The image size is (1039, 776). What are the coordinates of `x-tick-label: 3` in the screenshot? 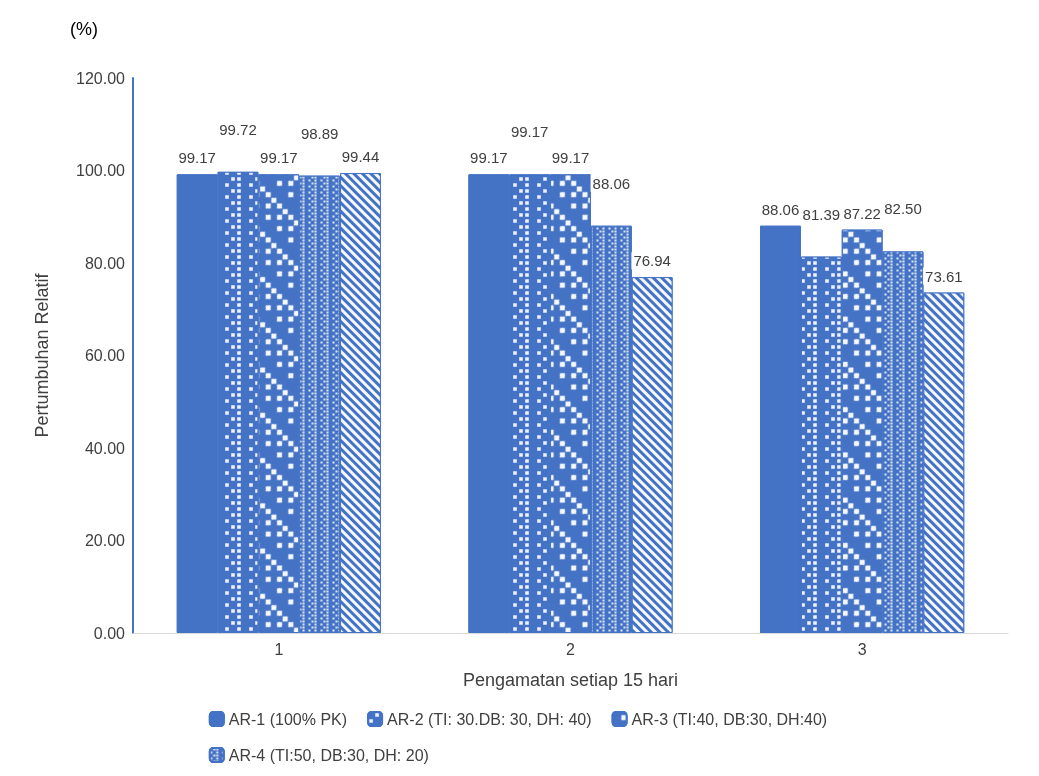 It's located at (862, 649).